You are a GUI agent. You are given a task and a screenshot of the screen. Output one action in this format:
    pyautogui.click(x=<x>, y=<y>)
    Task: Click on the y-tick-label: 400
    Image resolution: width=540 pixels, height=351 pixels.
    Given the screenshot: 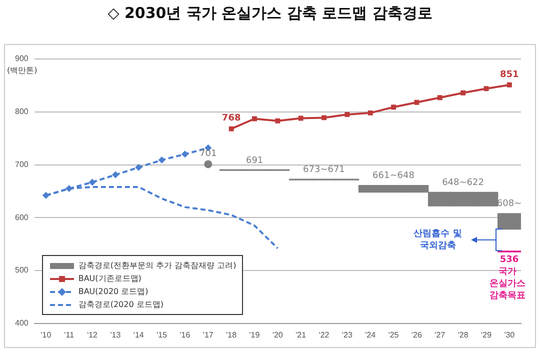 What is the action you would take?
    pyautogui.click(x=21, y=323)
    